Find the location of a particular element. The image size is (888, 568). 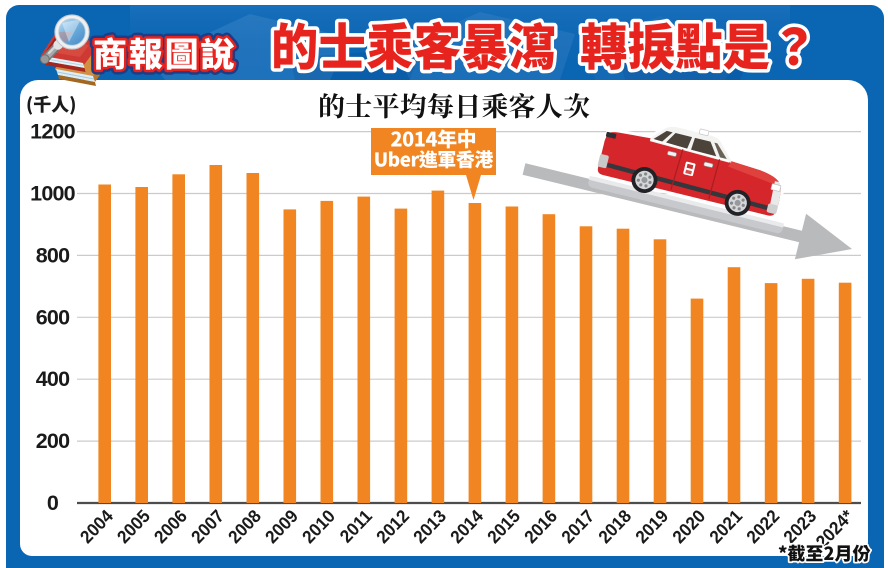

svg-text: 1000 is located at coordinates (52, 194).